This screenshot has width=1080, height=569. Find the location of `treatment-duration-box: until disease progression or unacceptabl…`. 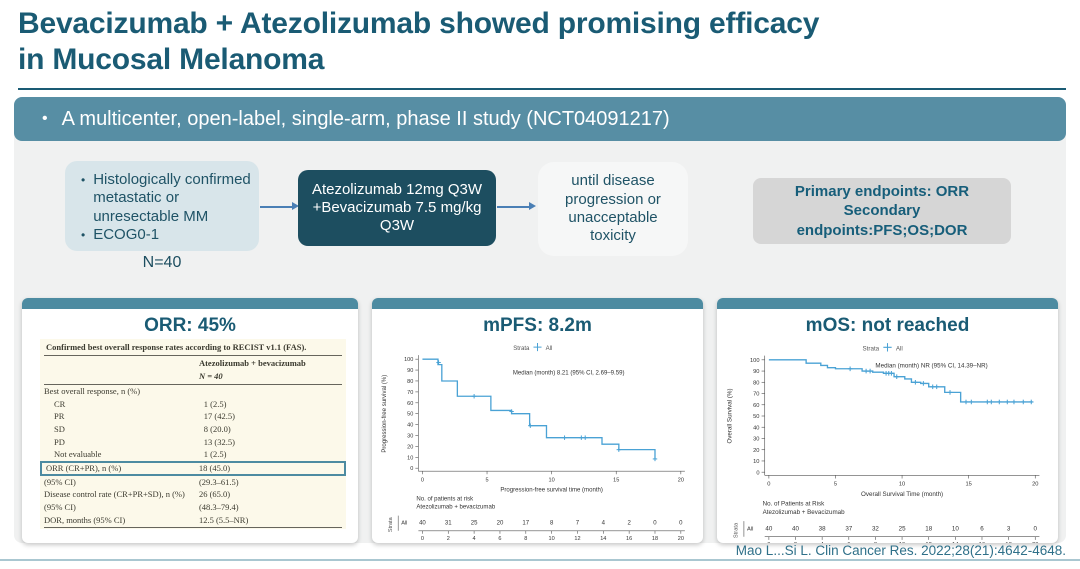

treatment-duration-box: until disease progression or unacceptabl… is located at coordinates (613, 209).